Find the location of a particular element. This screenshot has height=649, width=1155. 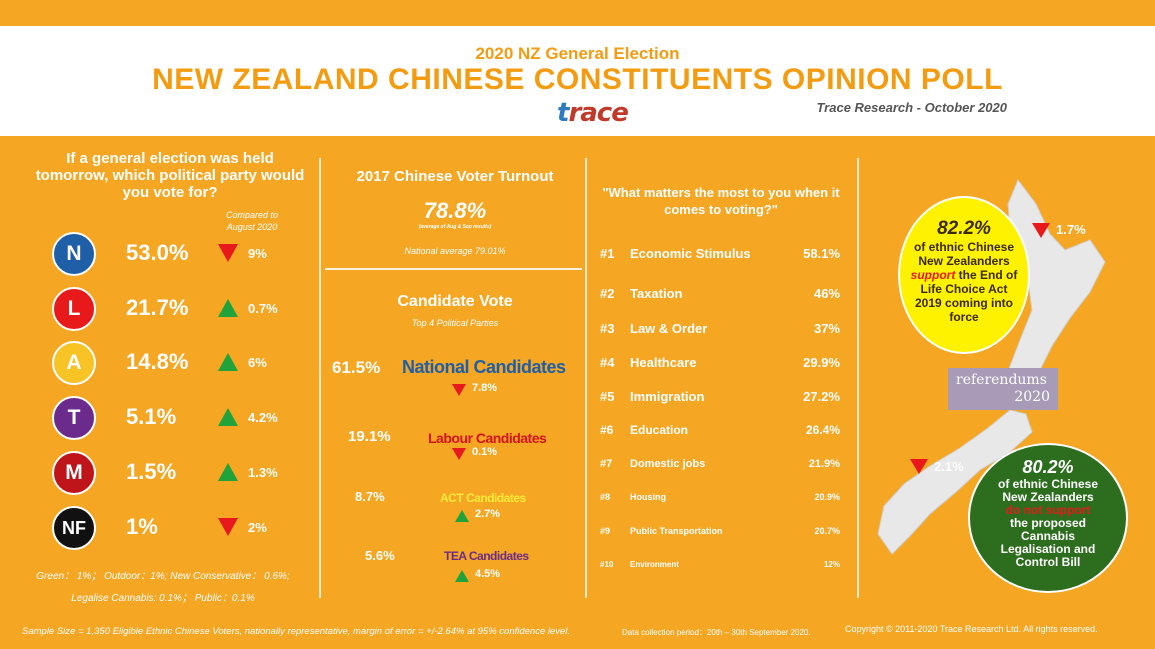

candidate-change: 7.8% is located at coordinates (485, 388).